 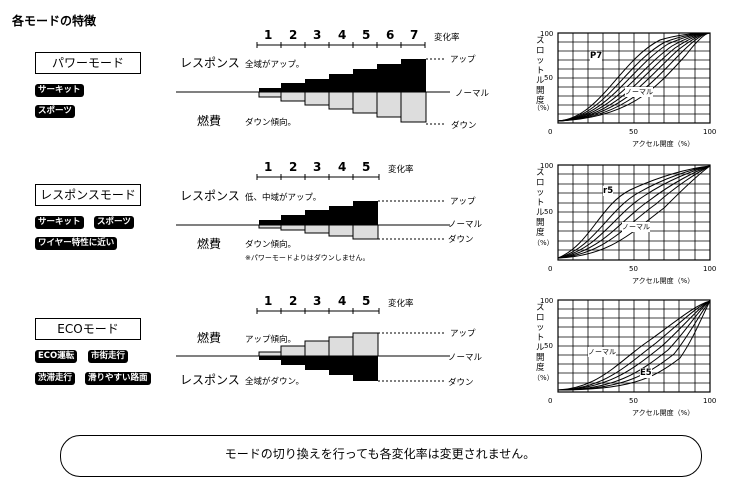 I want to click on mode-name-power: パワーモード, so click(x=88, y=63).